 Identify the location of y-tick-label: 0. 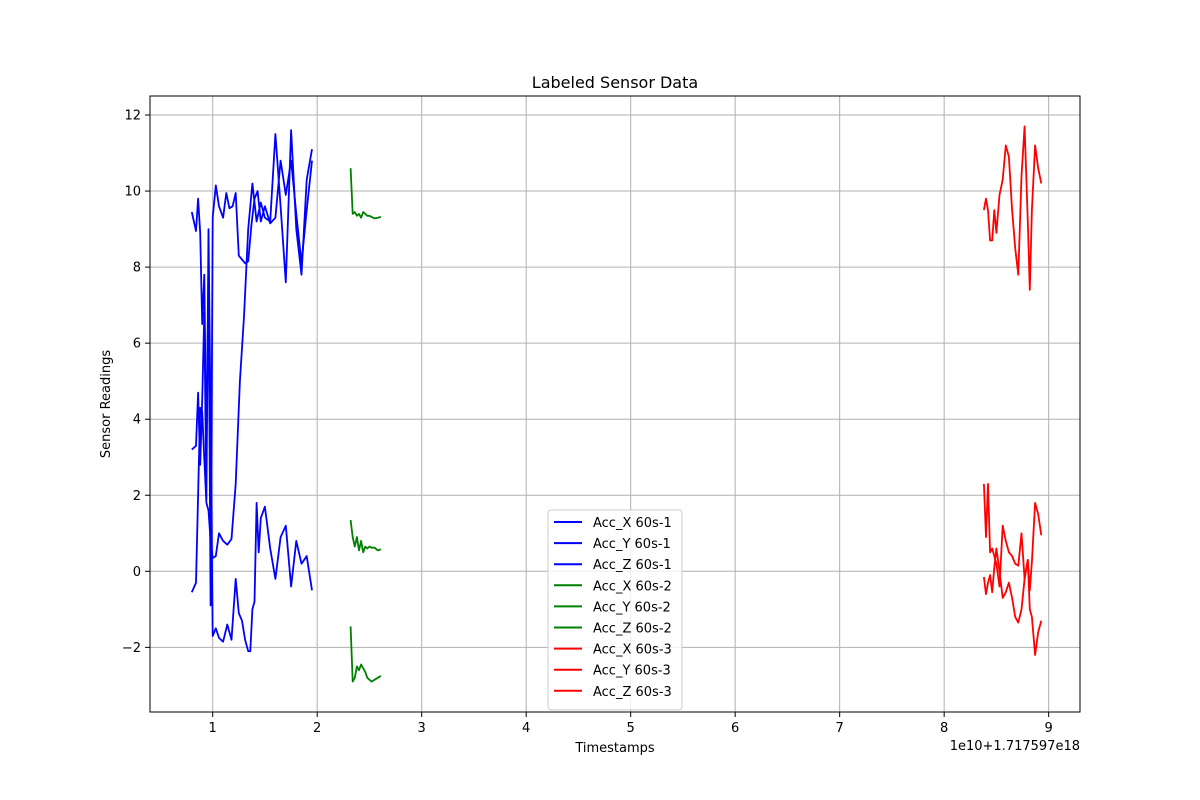
(137, 572).